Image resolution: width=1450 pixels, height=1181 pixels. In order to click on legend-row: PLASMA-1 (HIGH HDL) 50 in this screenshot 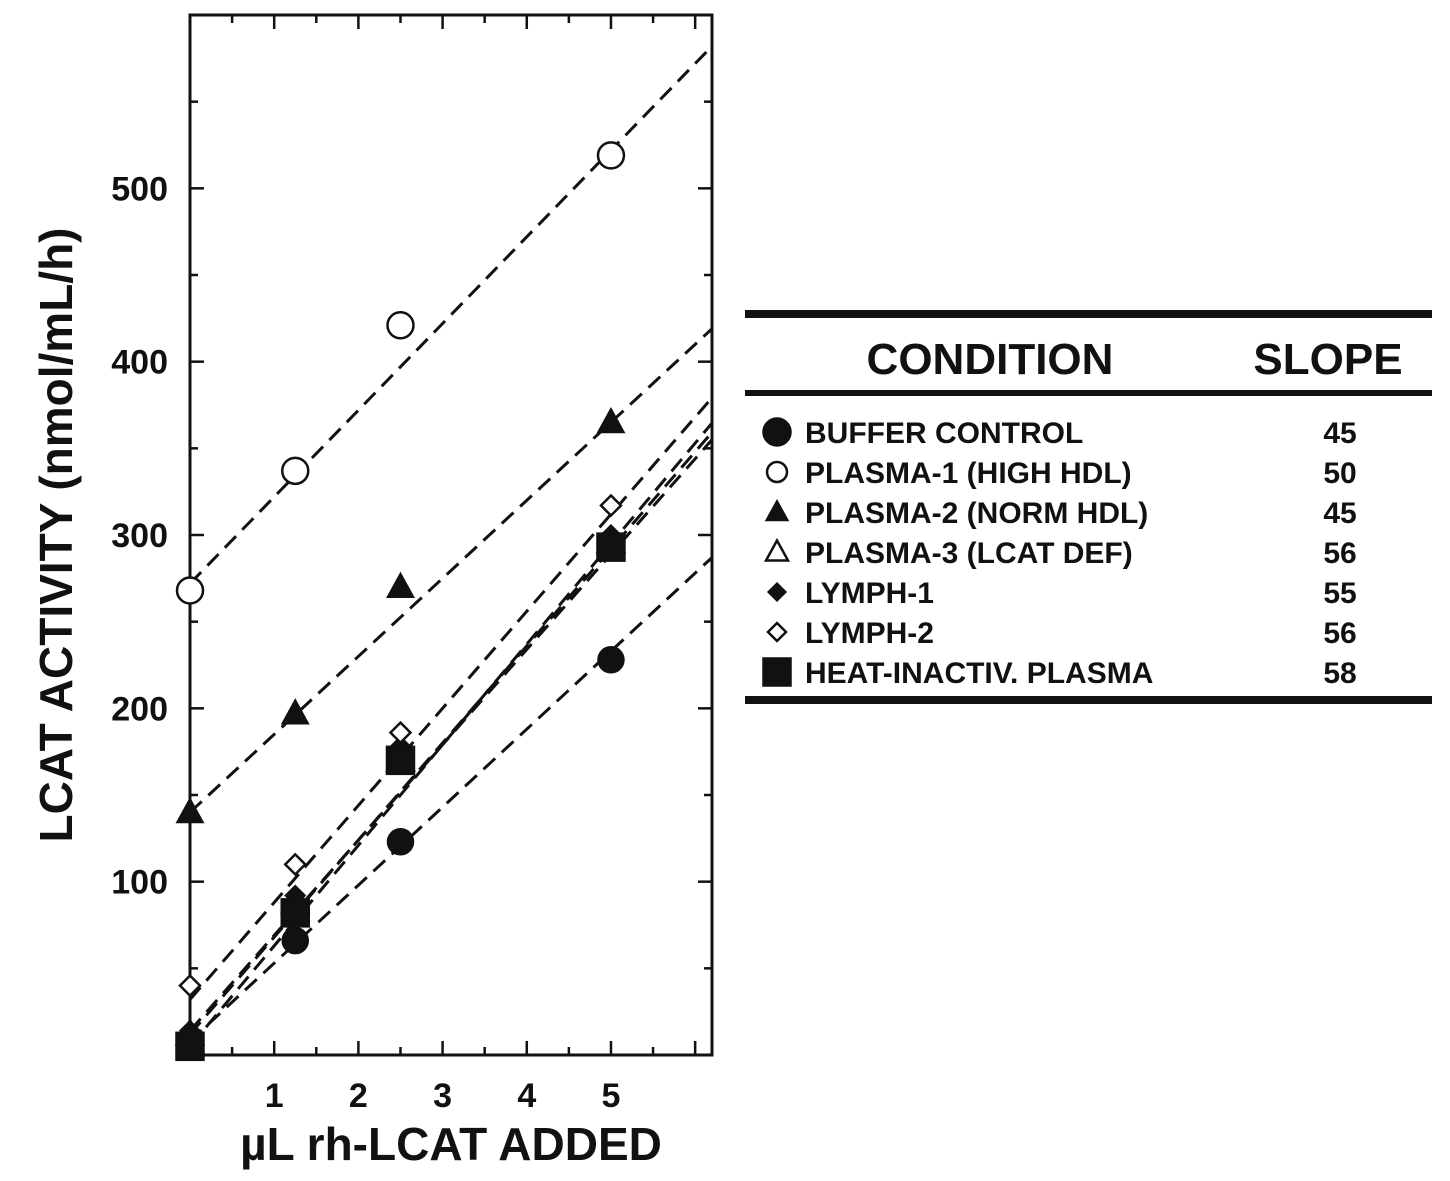, I will do `click(1061, 473)`.